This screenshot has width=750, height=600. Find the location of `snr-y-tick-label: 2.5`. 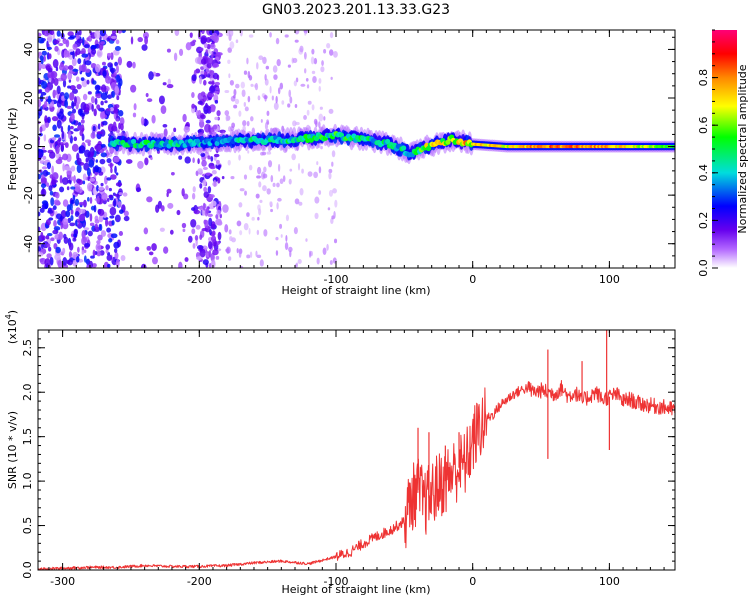

snr-y-tick-label: 2.5 is located at coordinates (27, 348).